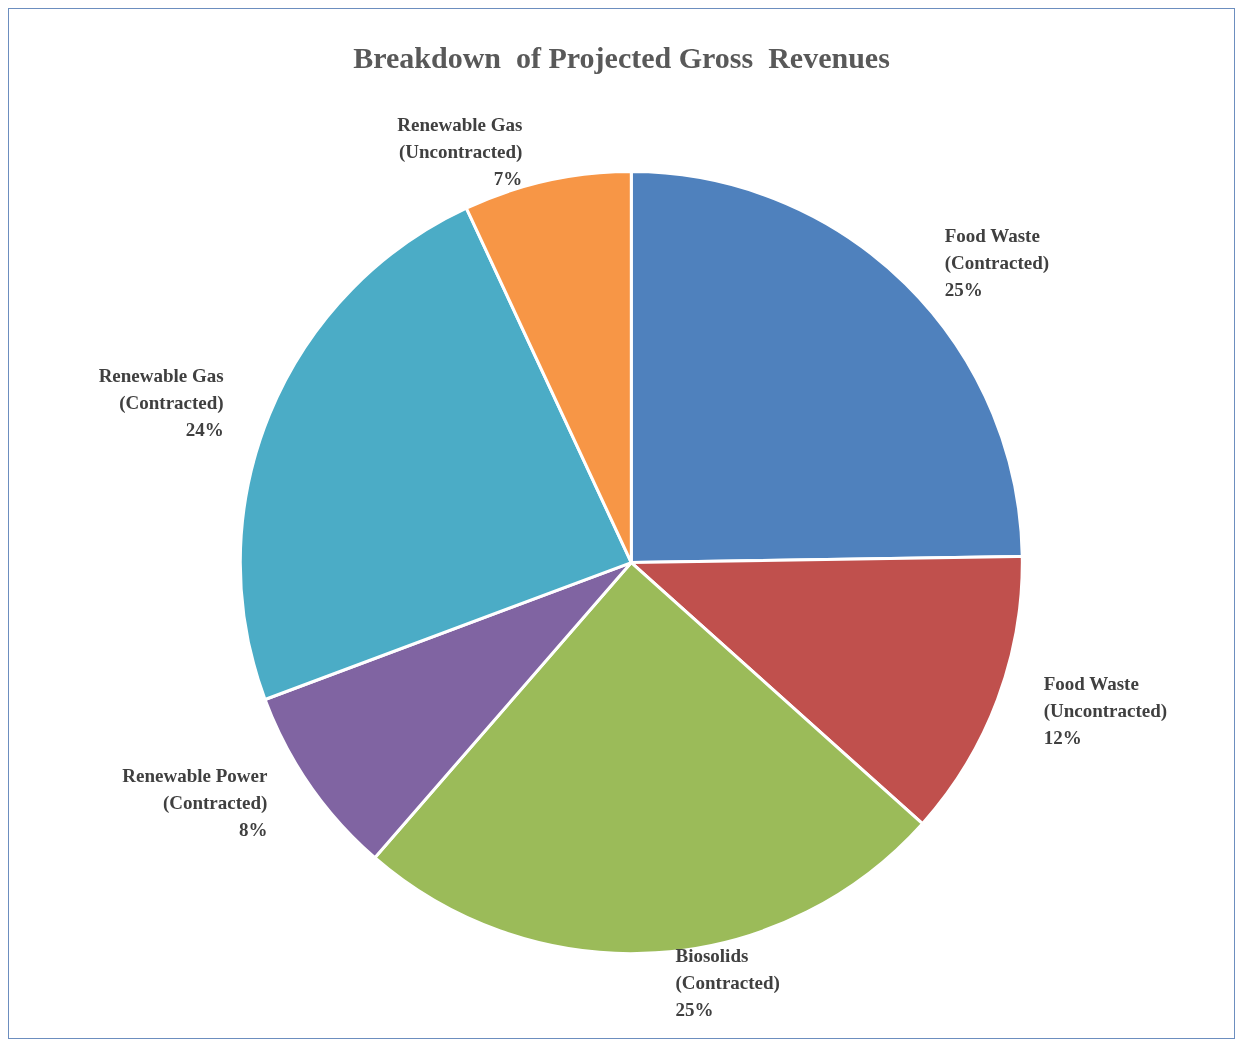 The width and height of the screenshot is (1243, 1047). I want to click on slice-label: Renewable Power (Contracted), so click(195, 790).